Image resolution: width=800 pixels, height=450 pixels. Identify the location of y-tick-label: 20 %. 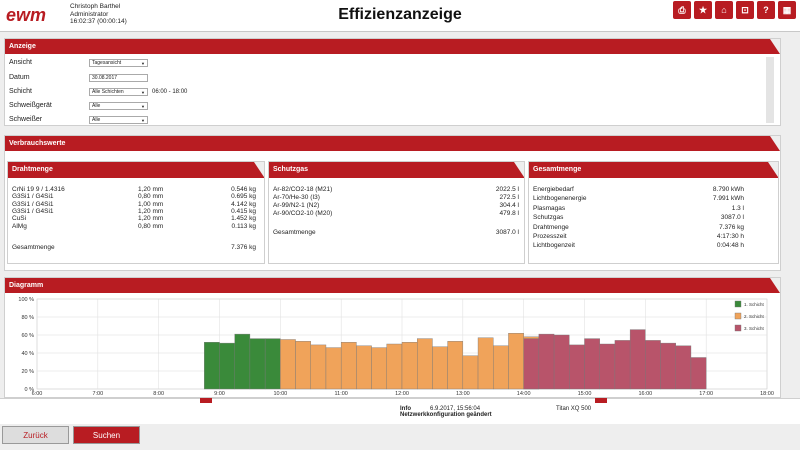
(27, 372).